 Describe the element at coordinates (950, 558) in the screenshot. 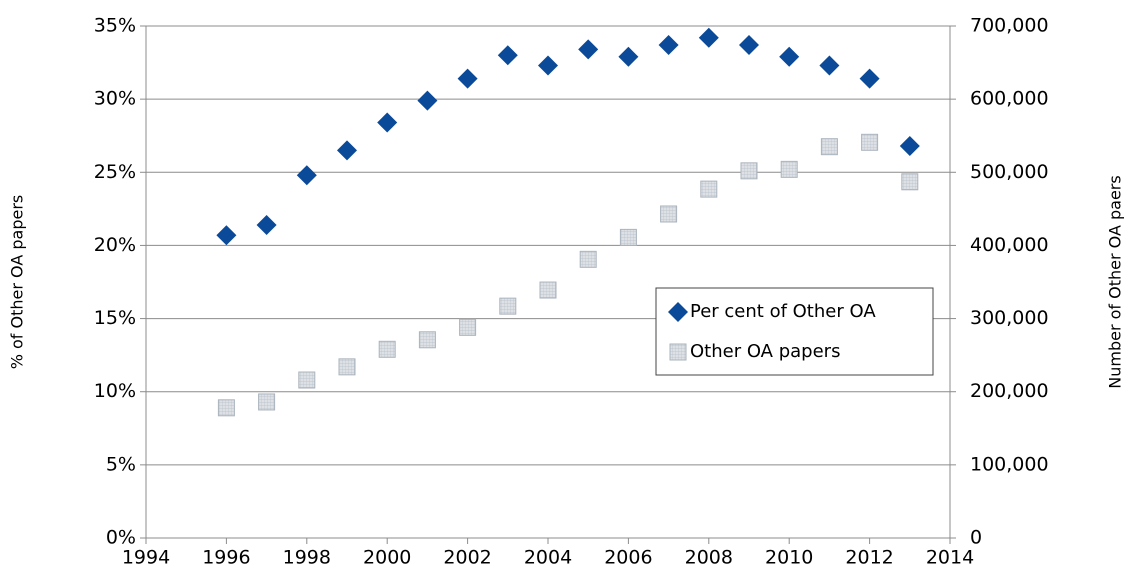

I see `x-tick-label: 2014` at that location.